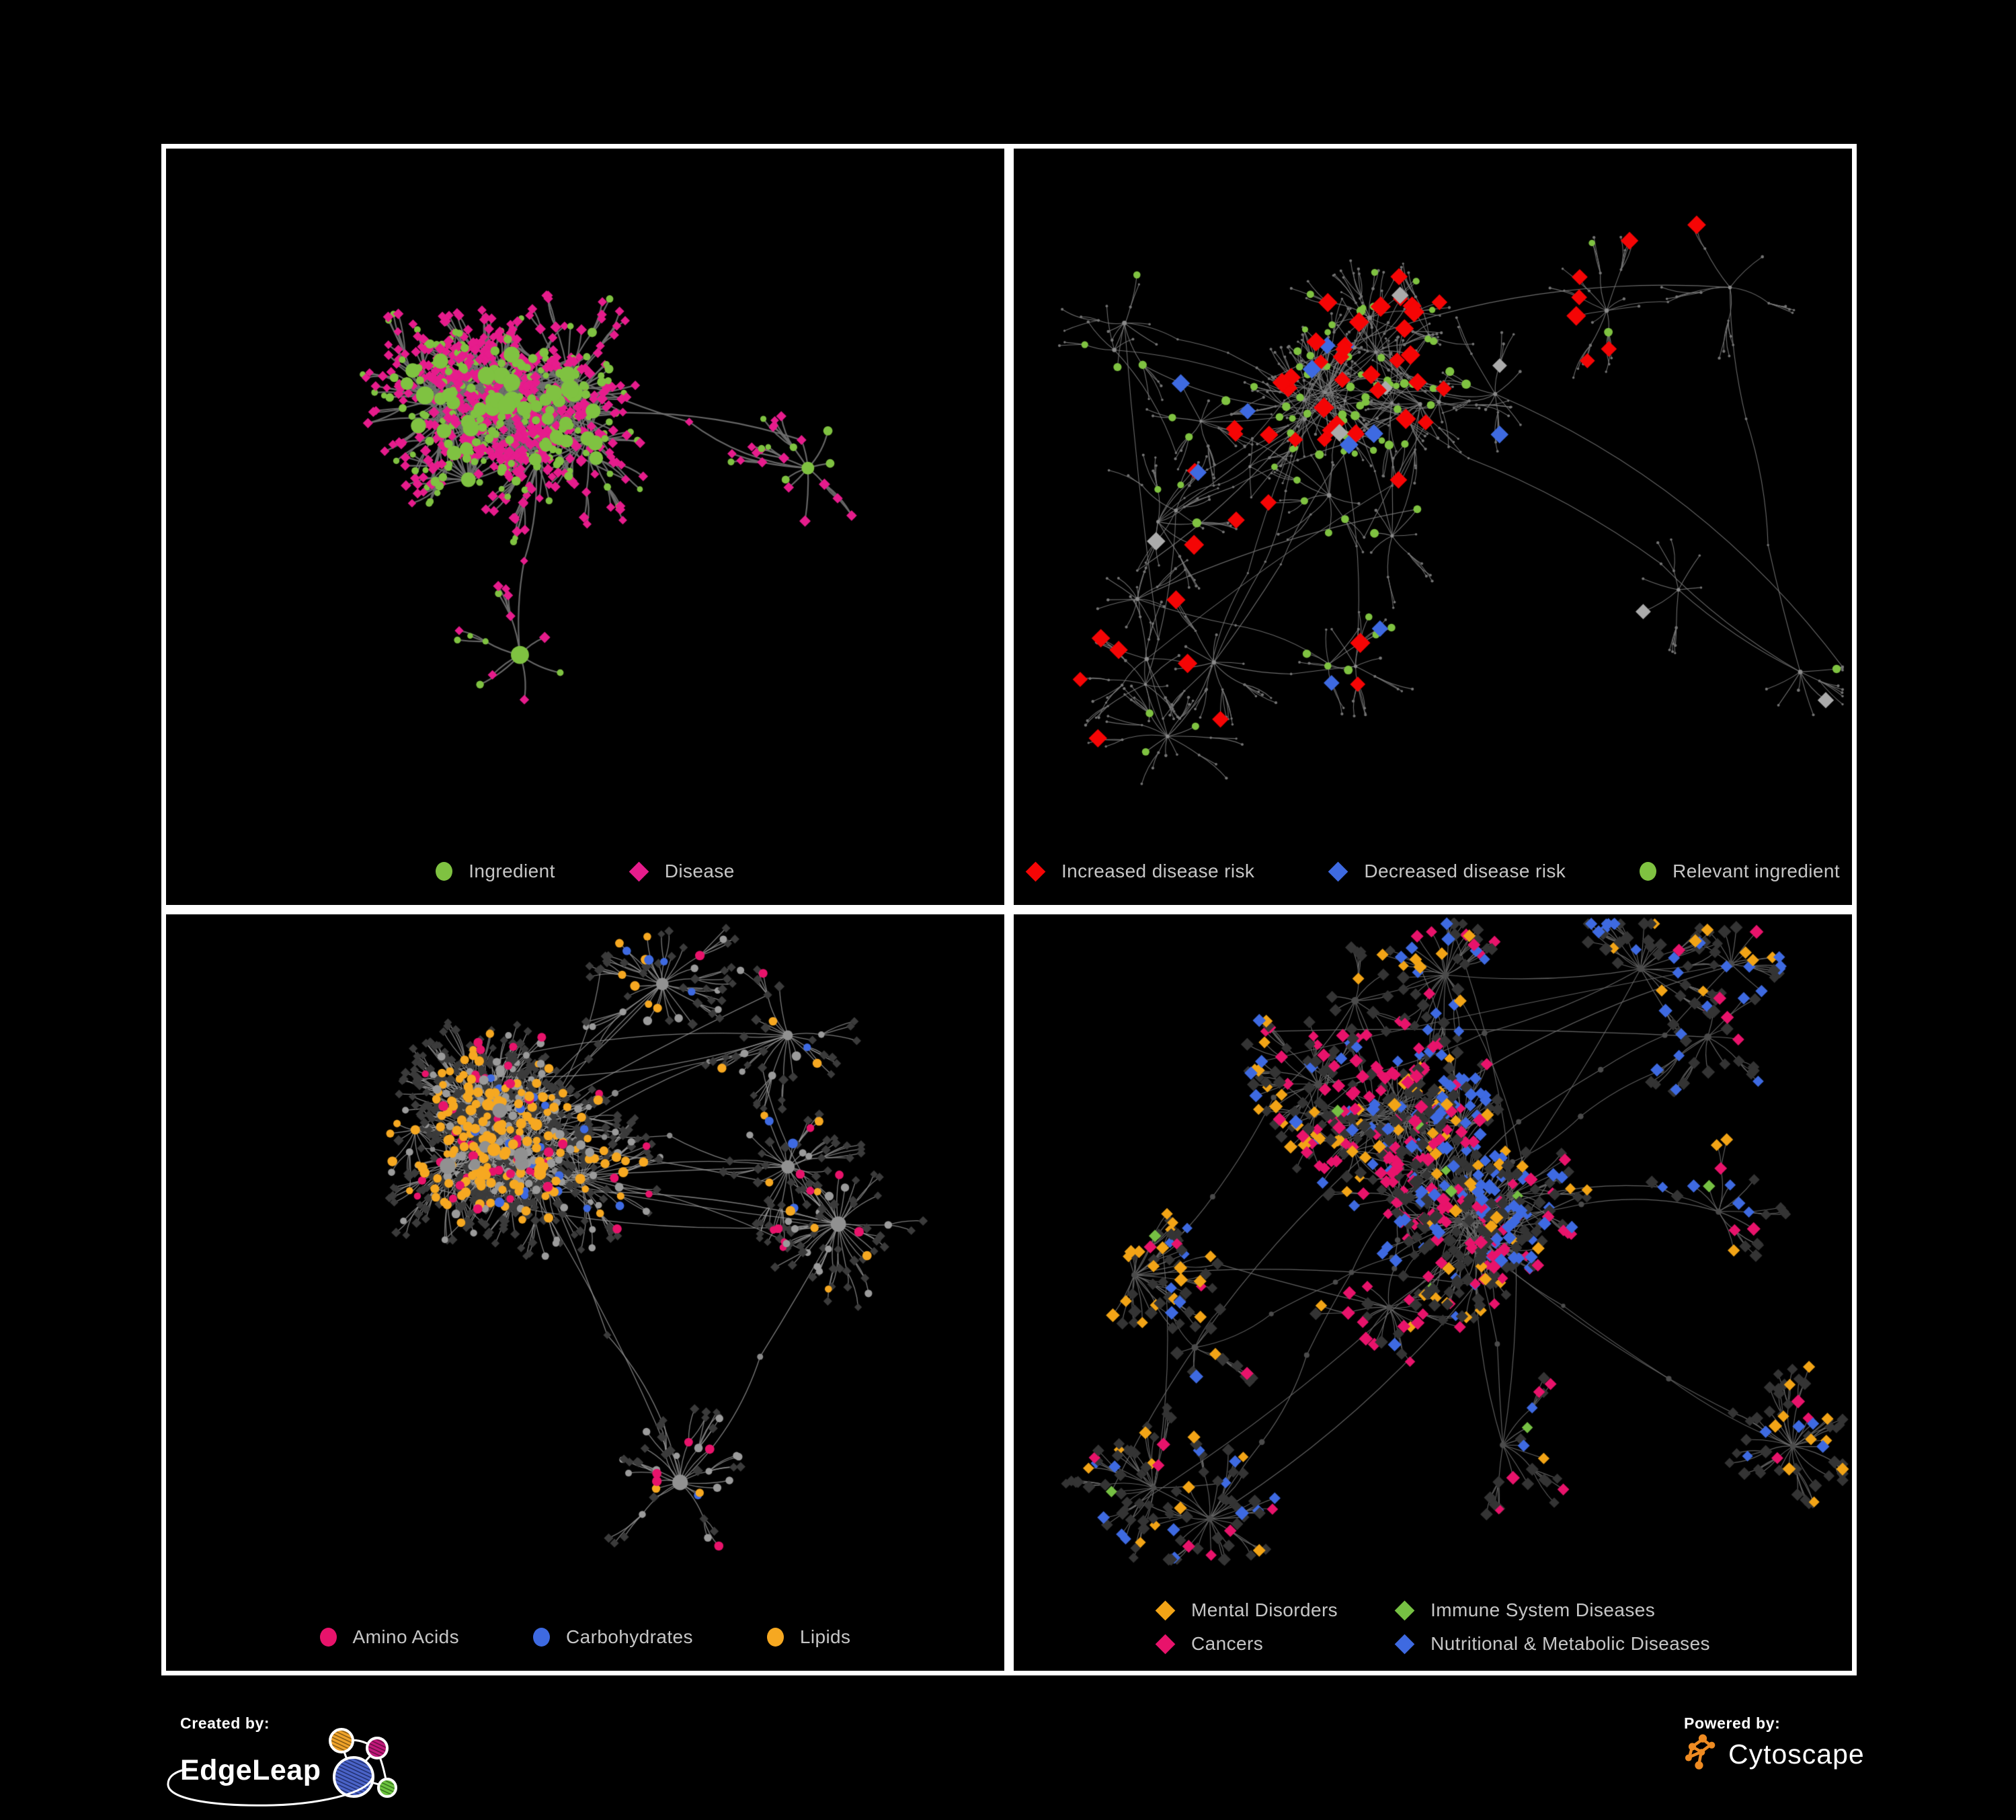 The height and width of the screenshot is (1820, 2016). Describe the element at coordinates (406, 1636) in the screenshot. I see `legend-label: Amino Acids` at that location.